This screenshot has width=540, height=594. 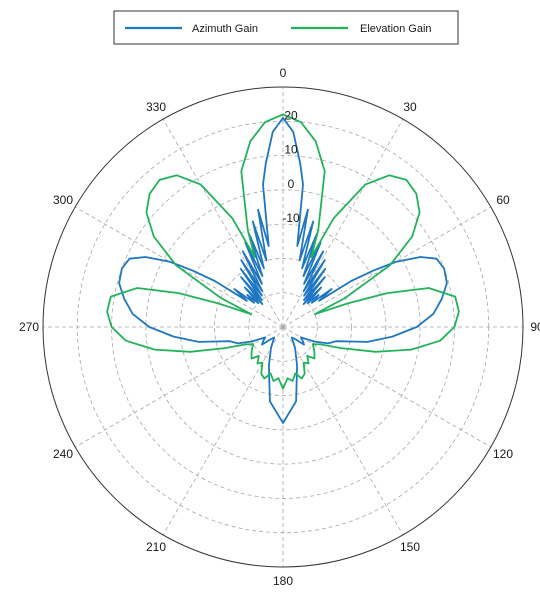 What do you see at coordinates (291, 115) in the screenshot?
I see `radial-tick-label: 20` at bounding box center [291, 115].